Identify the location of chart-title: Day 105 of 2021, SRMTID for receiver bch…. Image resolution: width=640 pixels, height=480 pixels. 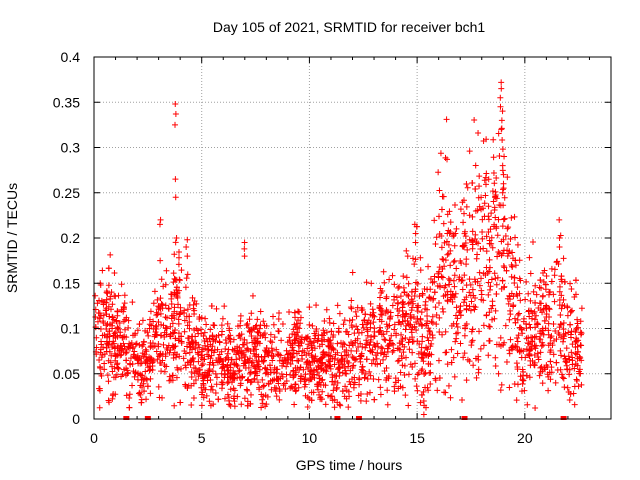
(349, 27).